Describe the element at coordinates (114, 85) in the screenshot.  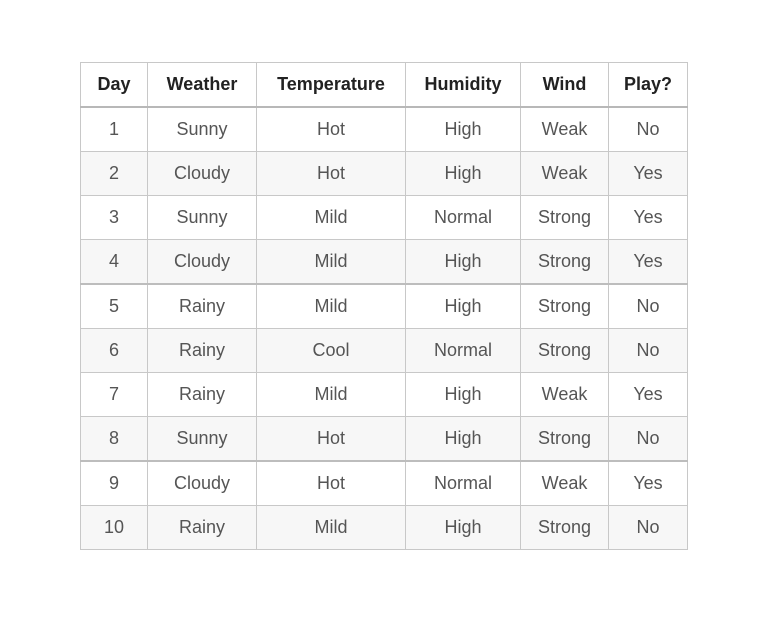
I see `header-day: Day` at that location.